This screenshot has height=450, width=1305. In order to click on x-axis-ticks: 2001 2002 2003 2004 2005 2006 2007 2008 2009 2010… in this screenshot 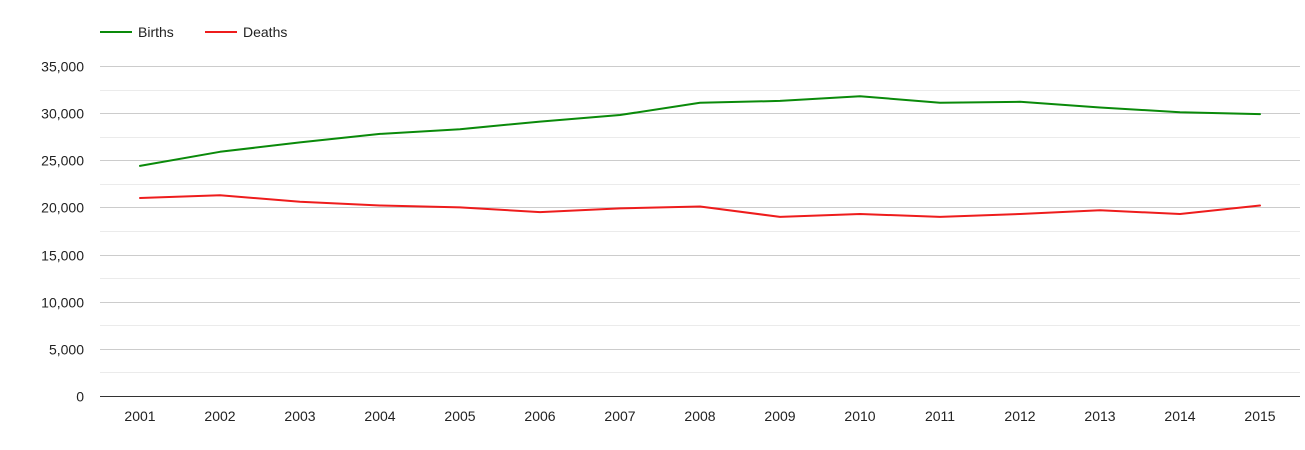, I will do `click(699, 416)`.